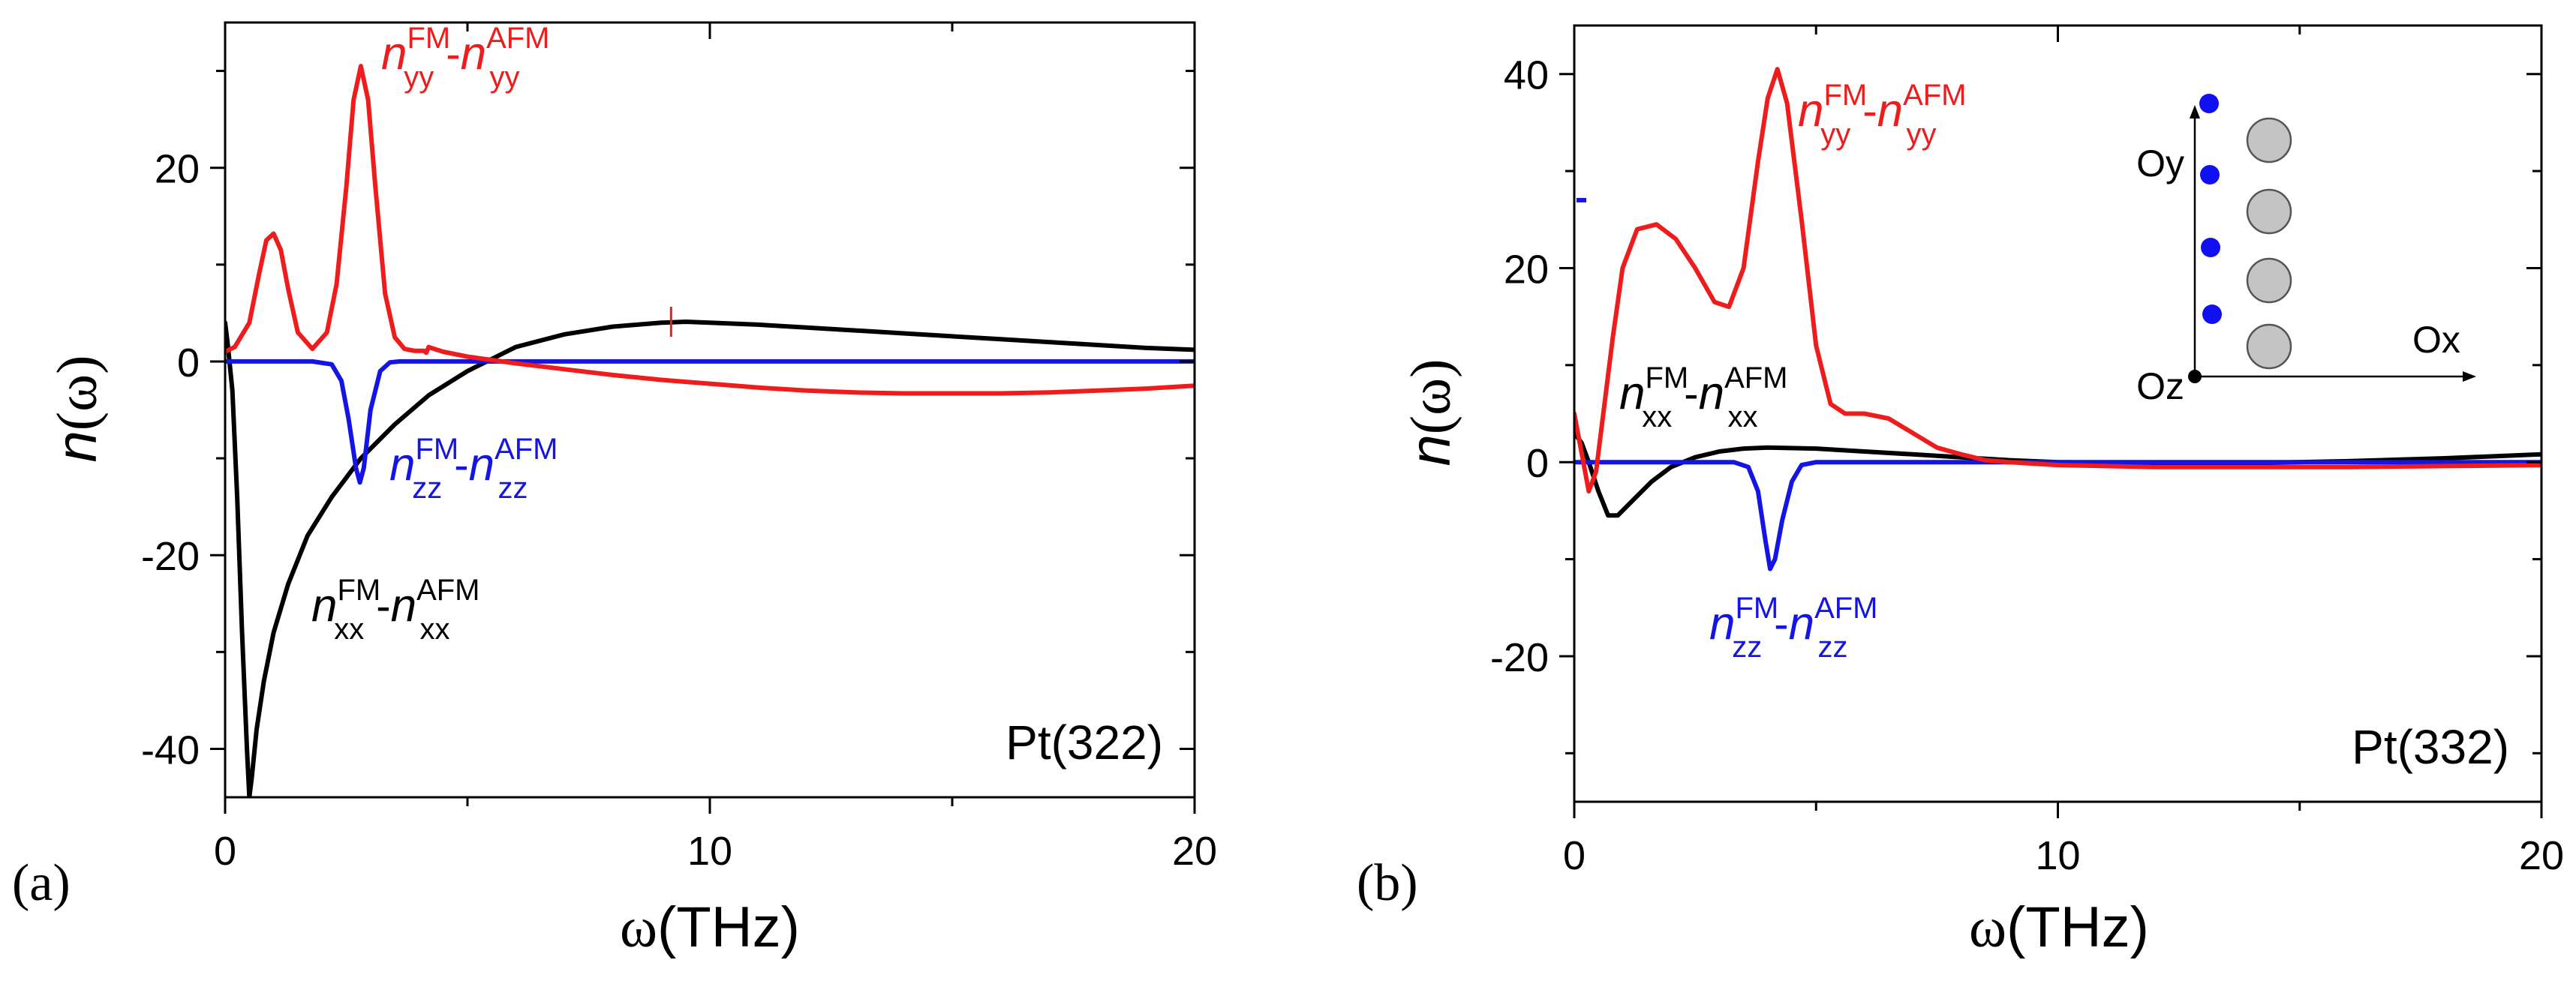  Describe the element at coordinates (1084, 743) in the screenshot. I see `sample-label: Pt(322)` at that location.